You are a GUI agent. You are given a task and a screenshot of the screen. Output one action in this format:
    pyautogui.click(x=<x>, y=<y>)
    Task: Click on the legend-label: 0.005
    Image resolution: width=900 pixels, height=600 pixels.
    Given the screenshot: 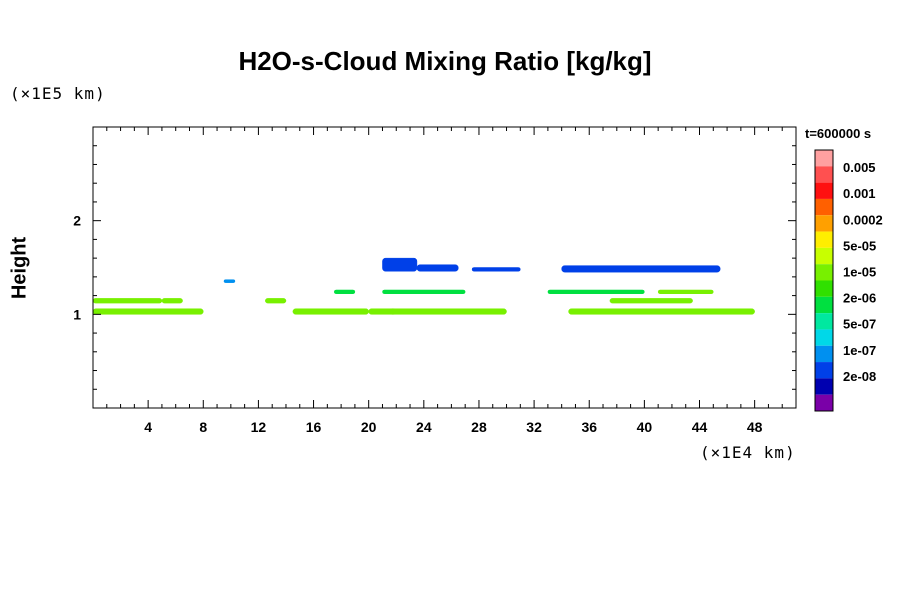 What is the action you would take?
    pyautogui.click(x=859, y=167)
    